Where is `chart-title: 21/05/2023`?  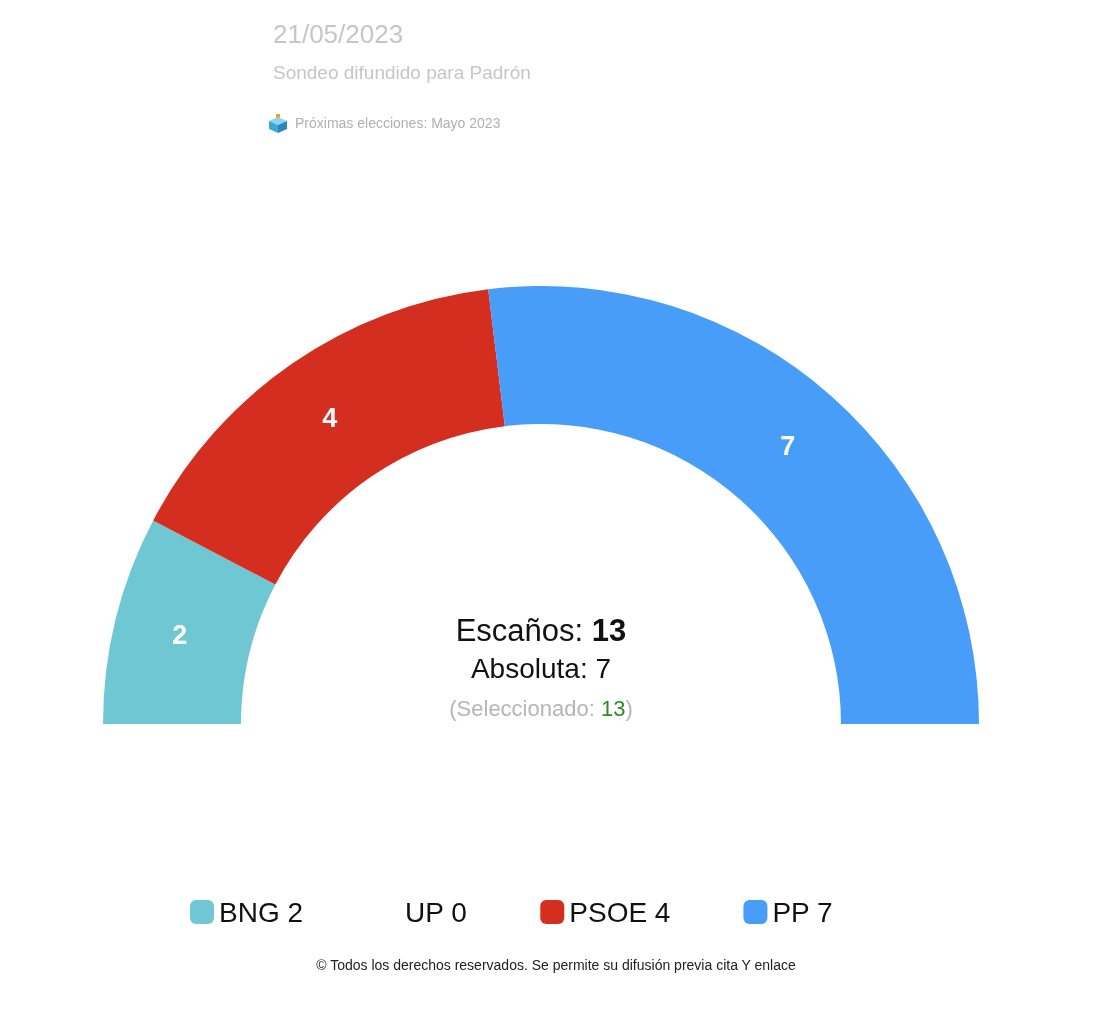
chart-title: 21/05/2023 is located at coordinates (338, 34).